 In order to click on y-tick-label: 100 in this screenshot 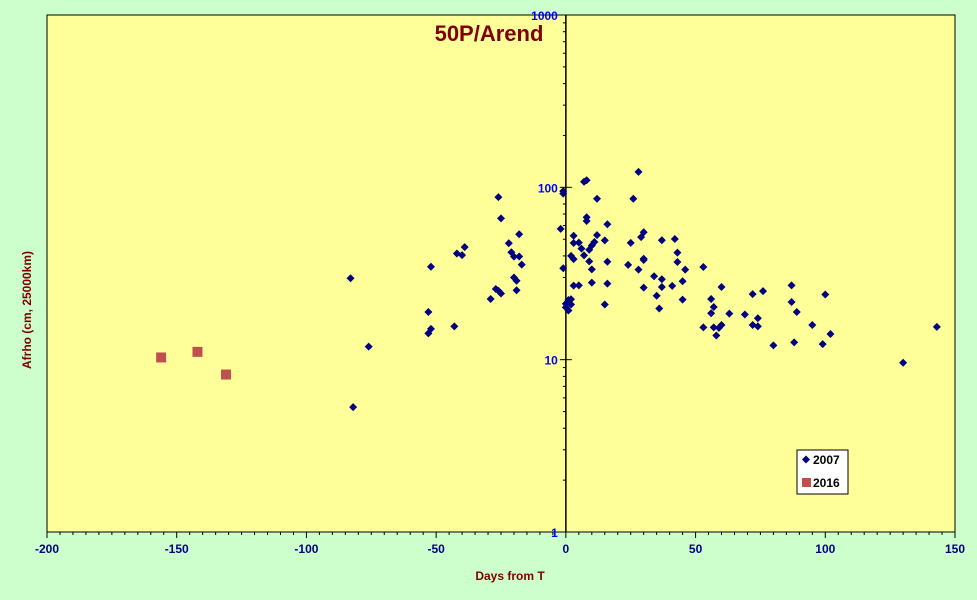, I will do `click(548, 188)`.